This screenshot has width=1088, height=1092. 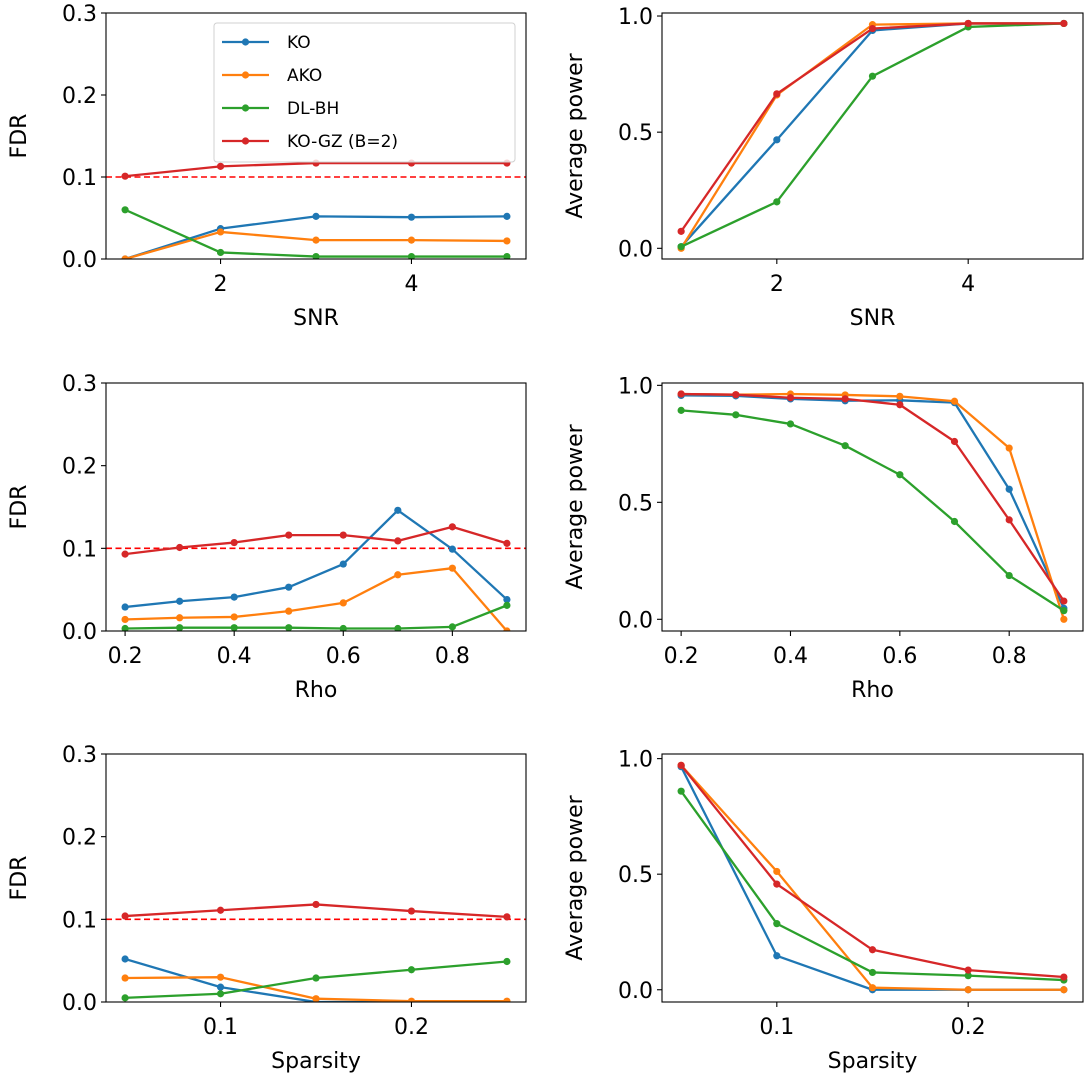 What do you see at coordinates (220, 1027) in the screenshot?
I see `x-tick-label: 0.1` at bounding box center [220, 1027].